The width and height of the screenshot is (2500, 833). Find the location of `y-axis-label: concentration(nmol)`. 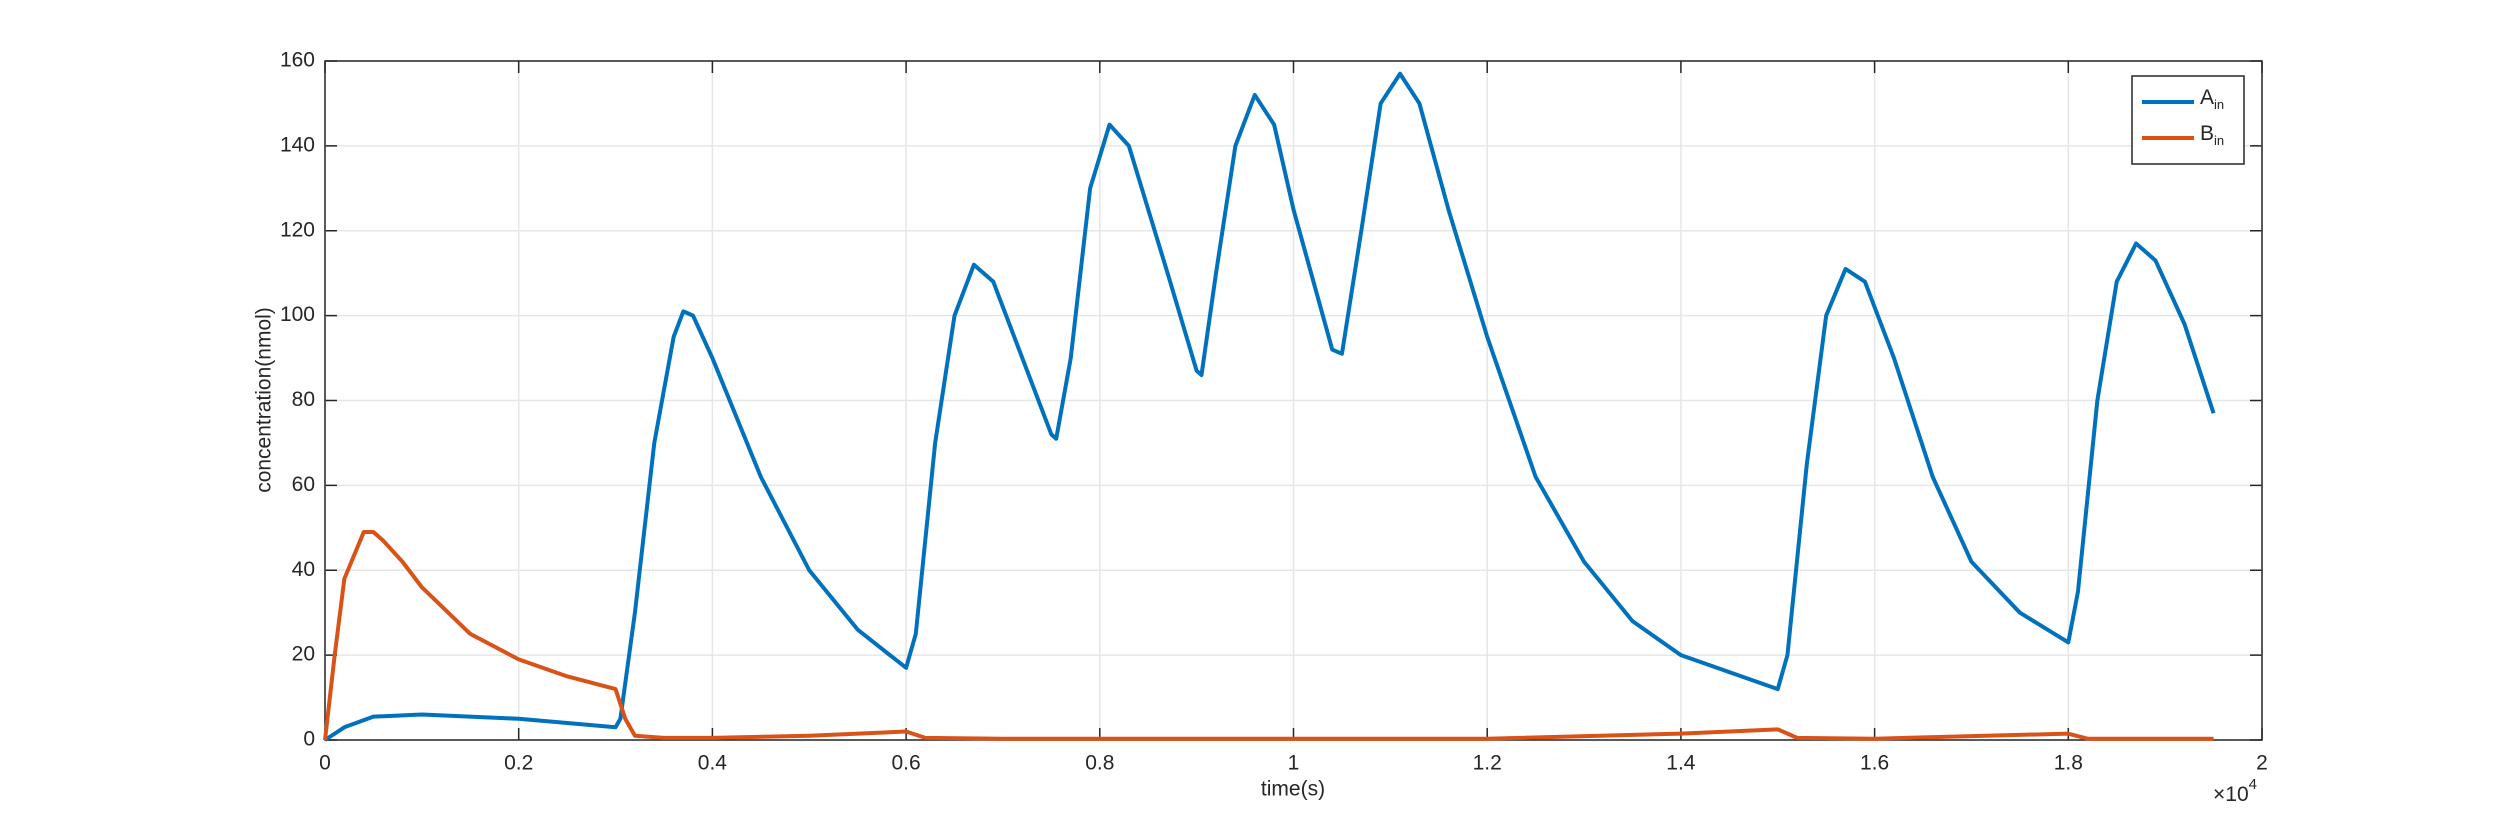

y-axis-label: concentration(nmol) is located at coordinates (264, 400).